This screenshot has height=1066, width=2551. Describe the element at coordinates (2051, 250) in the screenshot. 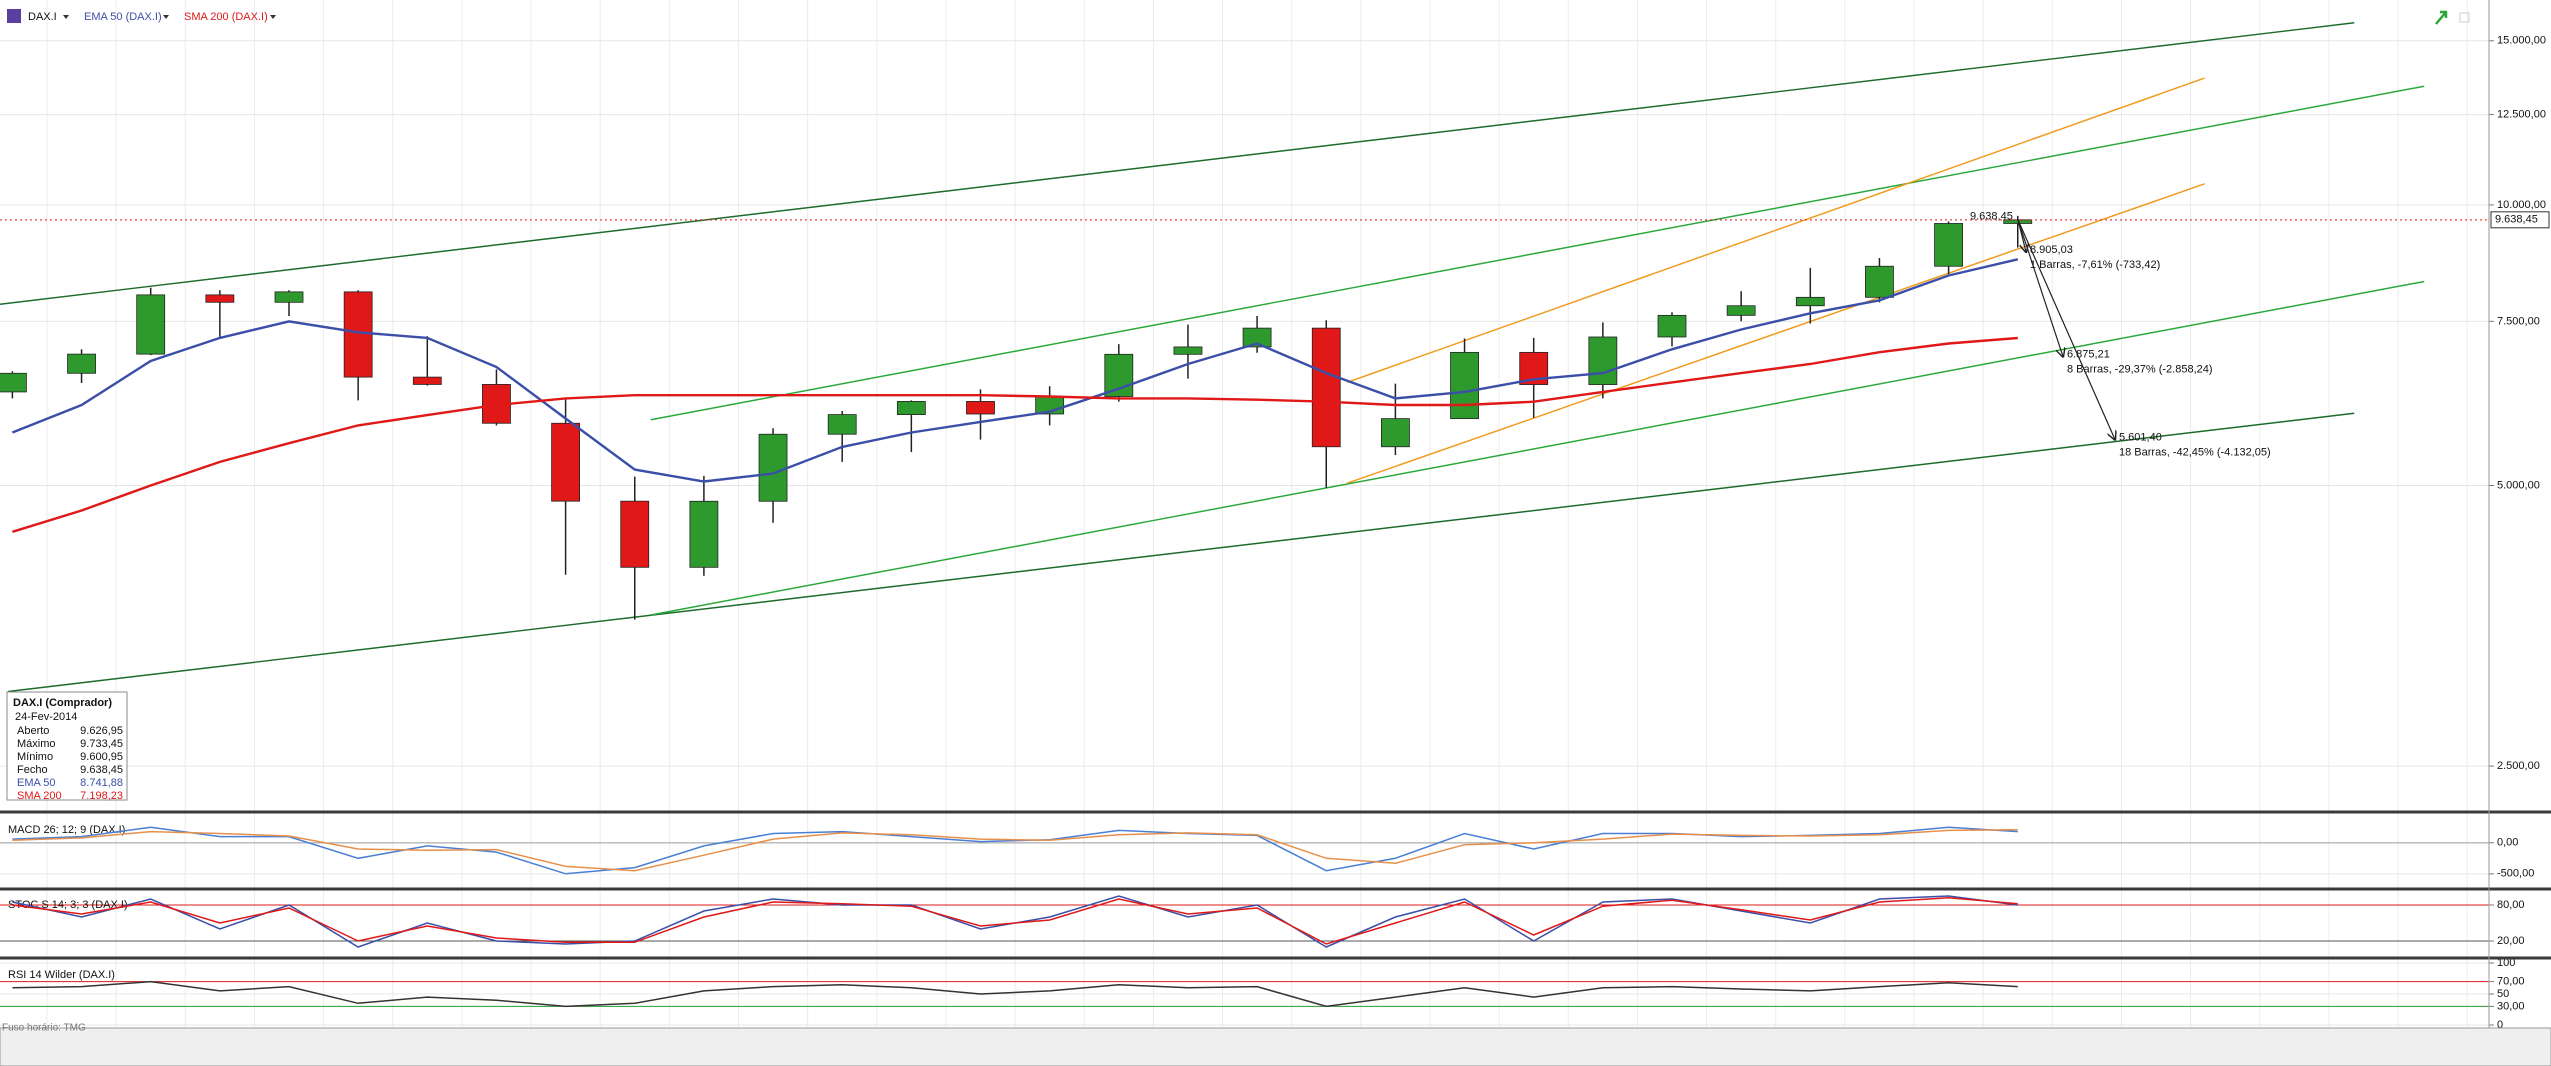

I see `annotation-label: 8.905,03` at that location.